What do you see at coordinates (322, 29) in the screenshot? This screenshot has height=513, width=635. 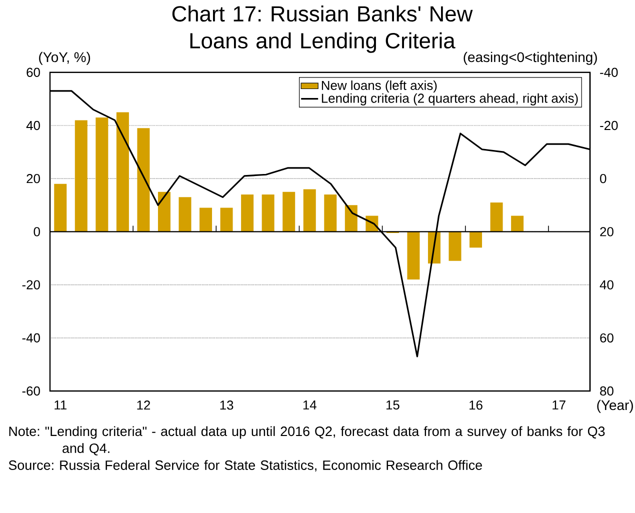 I see `chart-title: Chart 17: Russian Banks' New Loans and Lending Criteria` at bounding box center [322, 29].